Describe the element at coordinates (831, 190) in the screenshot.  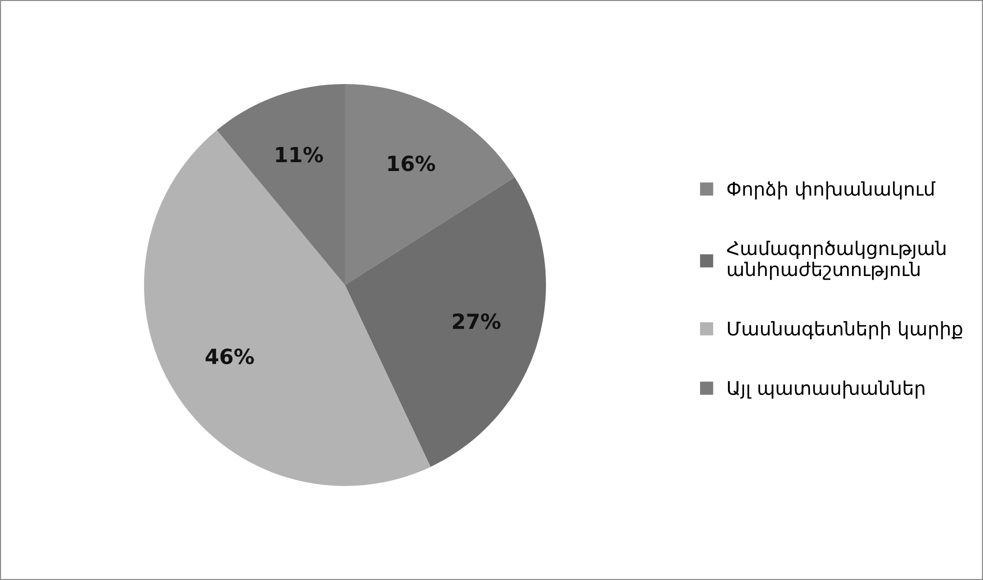
I see `legend-label: Փորձի փոխանակում` at that location.